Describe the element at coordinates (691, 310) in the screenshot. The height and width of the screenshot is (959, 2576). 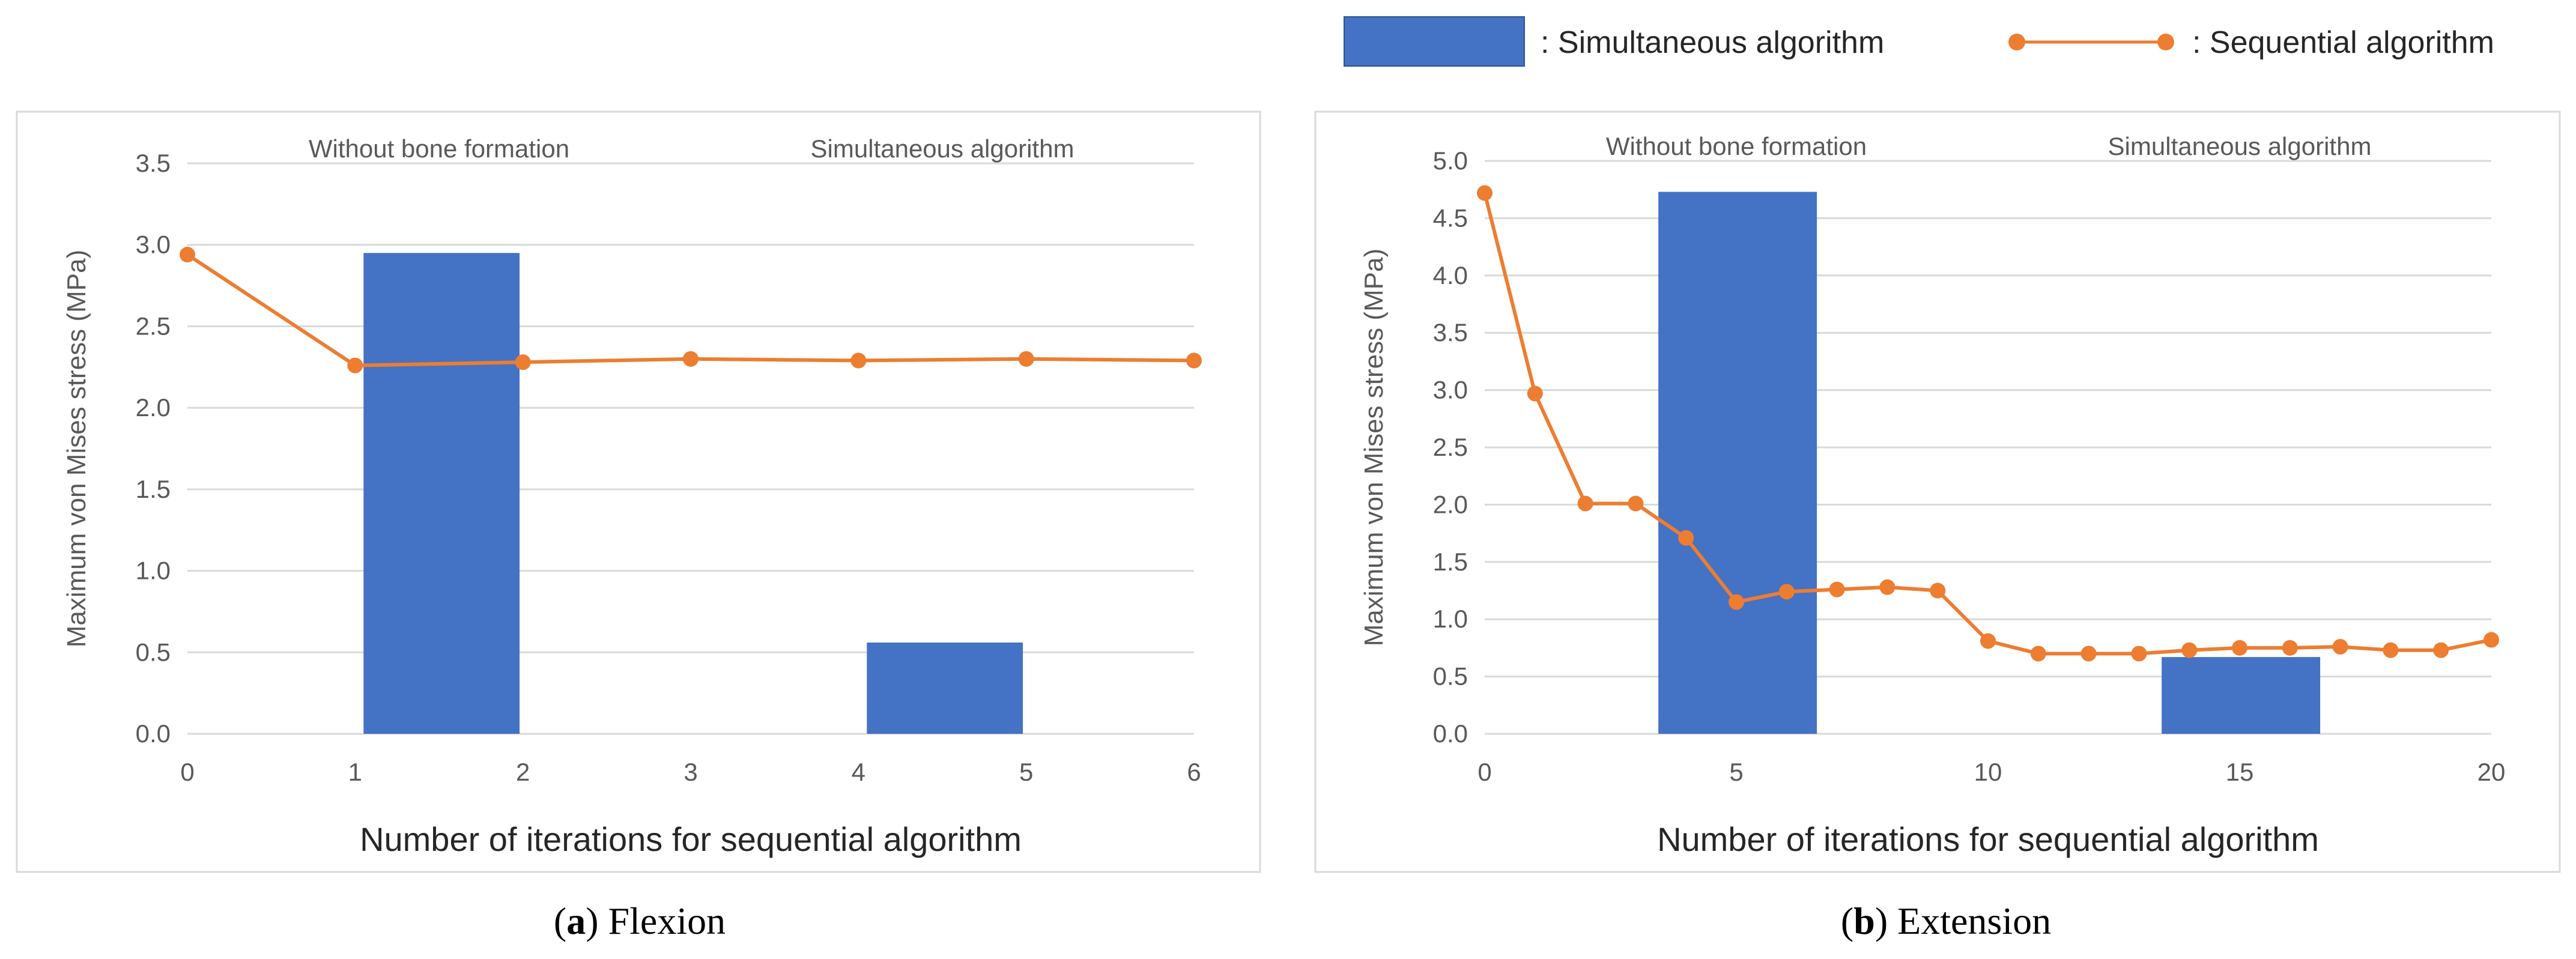
I see `sequential-series` at that location.